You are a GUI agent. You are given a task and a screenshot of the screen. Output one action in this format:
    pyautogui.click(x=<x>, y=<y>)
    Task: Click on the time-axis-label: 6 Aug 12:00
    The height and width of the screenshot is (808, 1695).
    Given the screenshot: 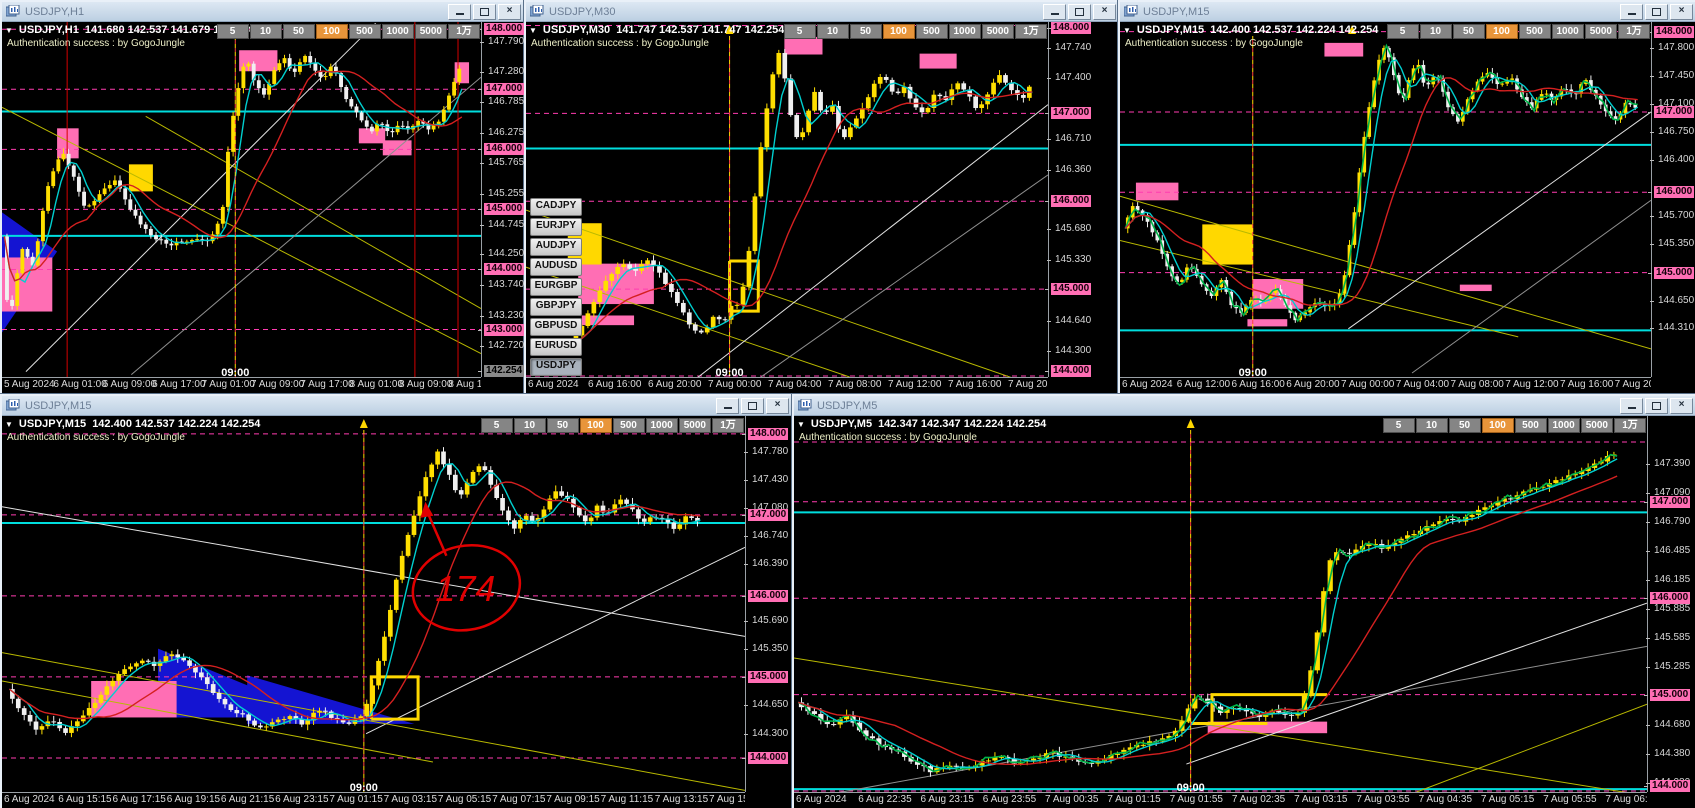 What is the action you would take?
    pyautogui.click(x=1203, y=384)
    